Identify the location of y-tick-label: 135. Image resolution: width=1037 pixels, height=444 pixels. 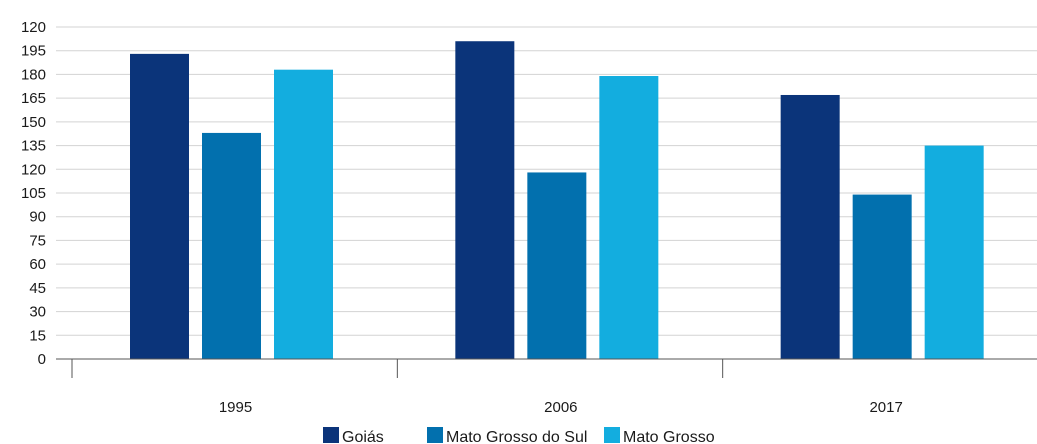
(33, 146).